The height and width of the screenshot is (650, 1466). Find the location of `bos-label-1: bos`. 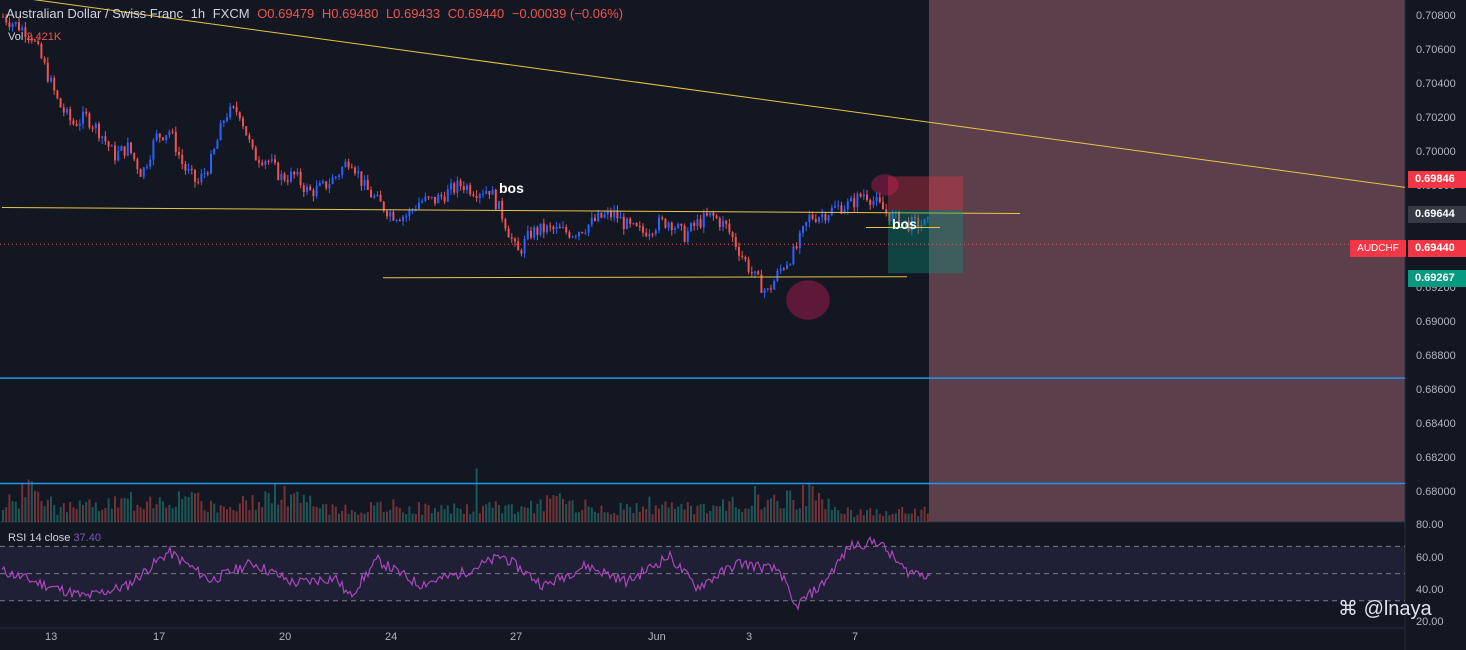

bos-label-1: bos is located at coordinates (511, 188).